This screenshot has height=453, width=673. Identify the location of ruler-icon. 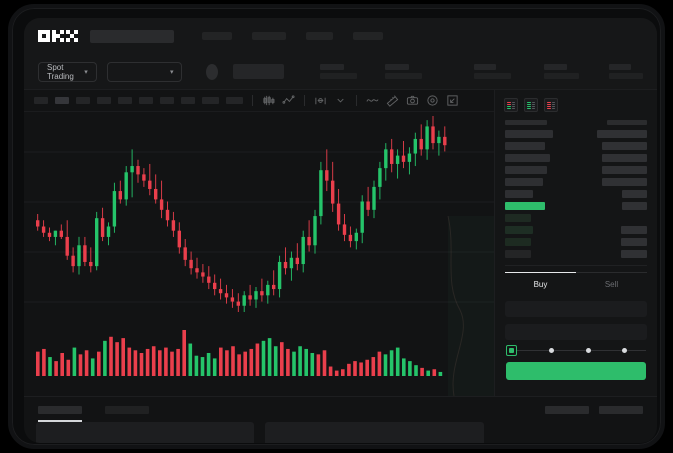
(392, 100).